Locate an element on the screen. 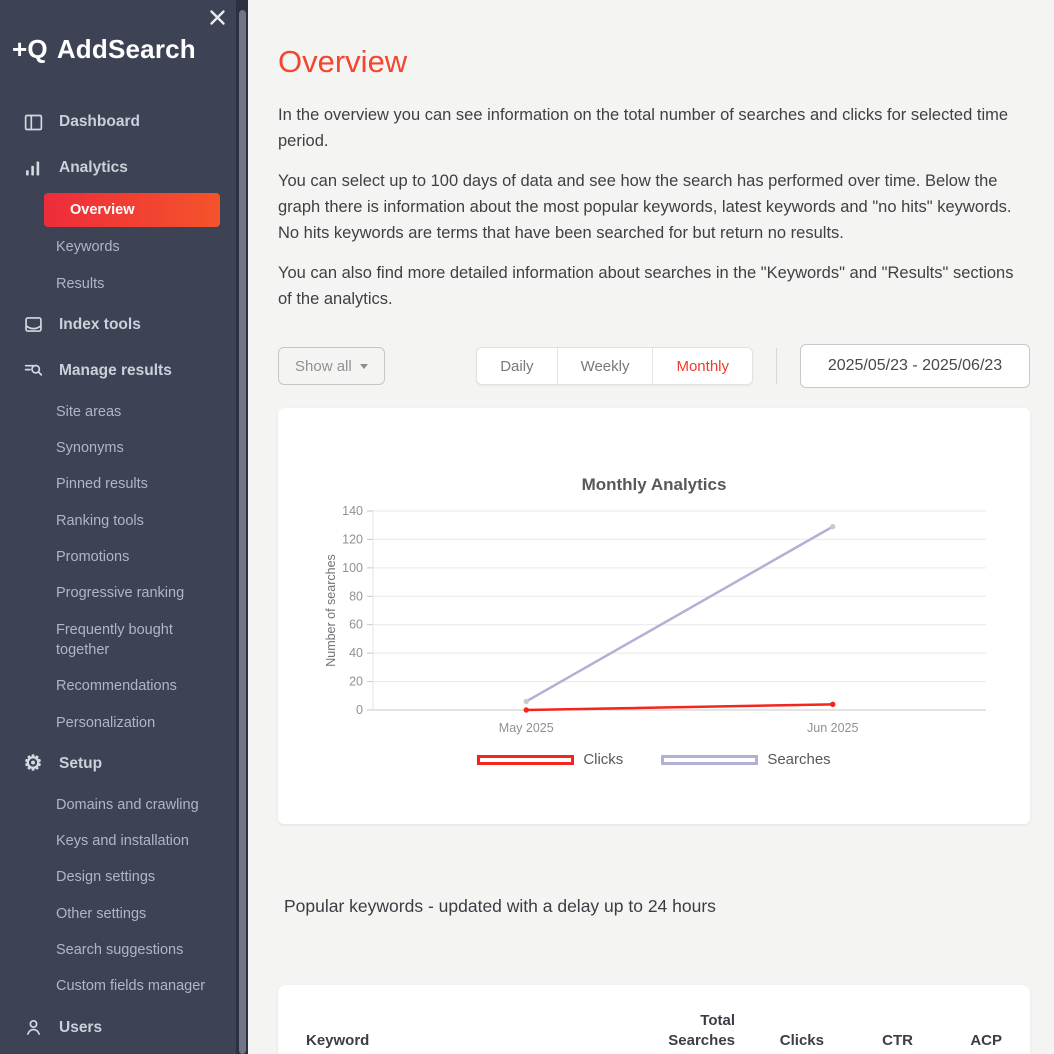  controls-row: Show all Daily Weekly Monthly is located at coordinates (654, 366).